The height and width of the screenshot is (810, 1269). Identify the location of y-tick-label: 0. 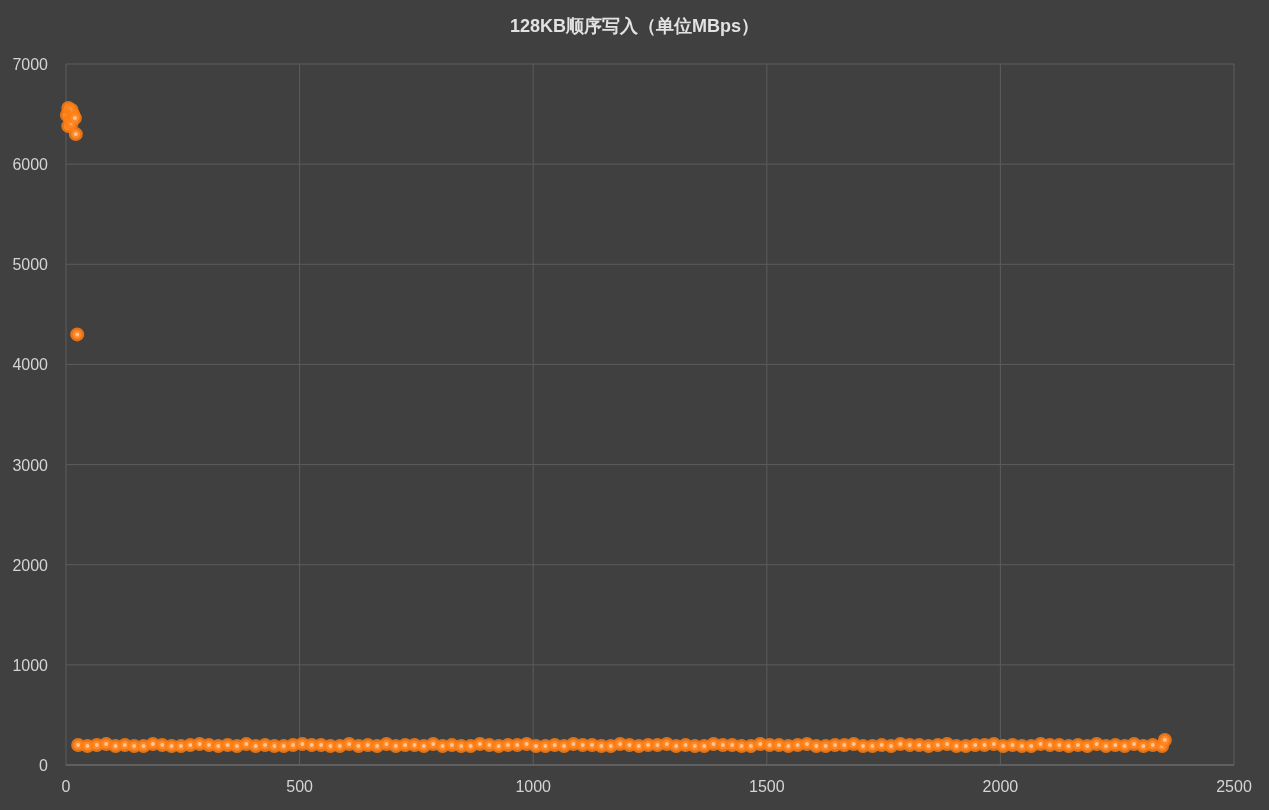
(44, 765).